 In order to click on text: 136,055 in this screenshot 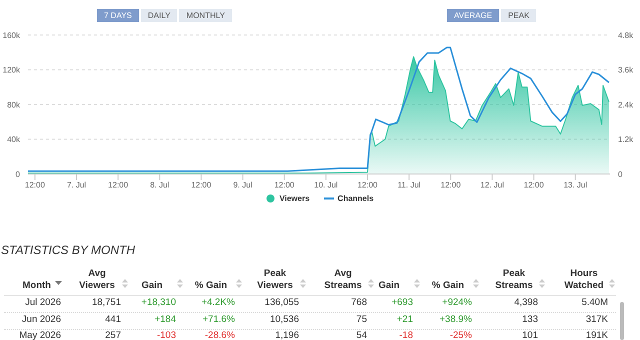, I will do `click(281, 302)`.